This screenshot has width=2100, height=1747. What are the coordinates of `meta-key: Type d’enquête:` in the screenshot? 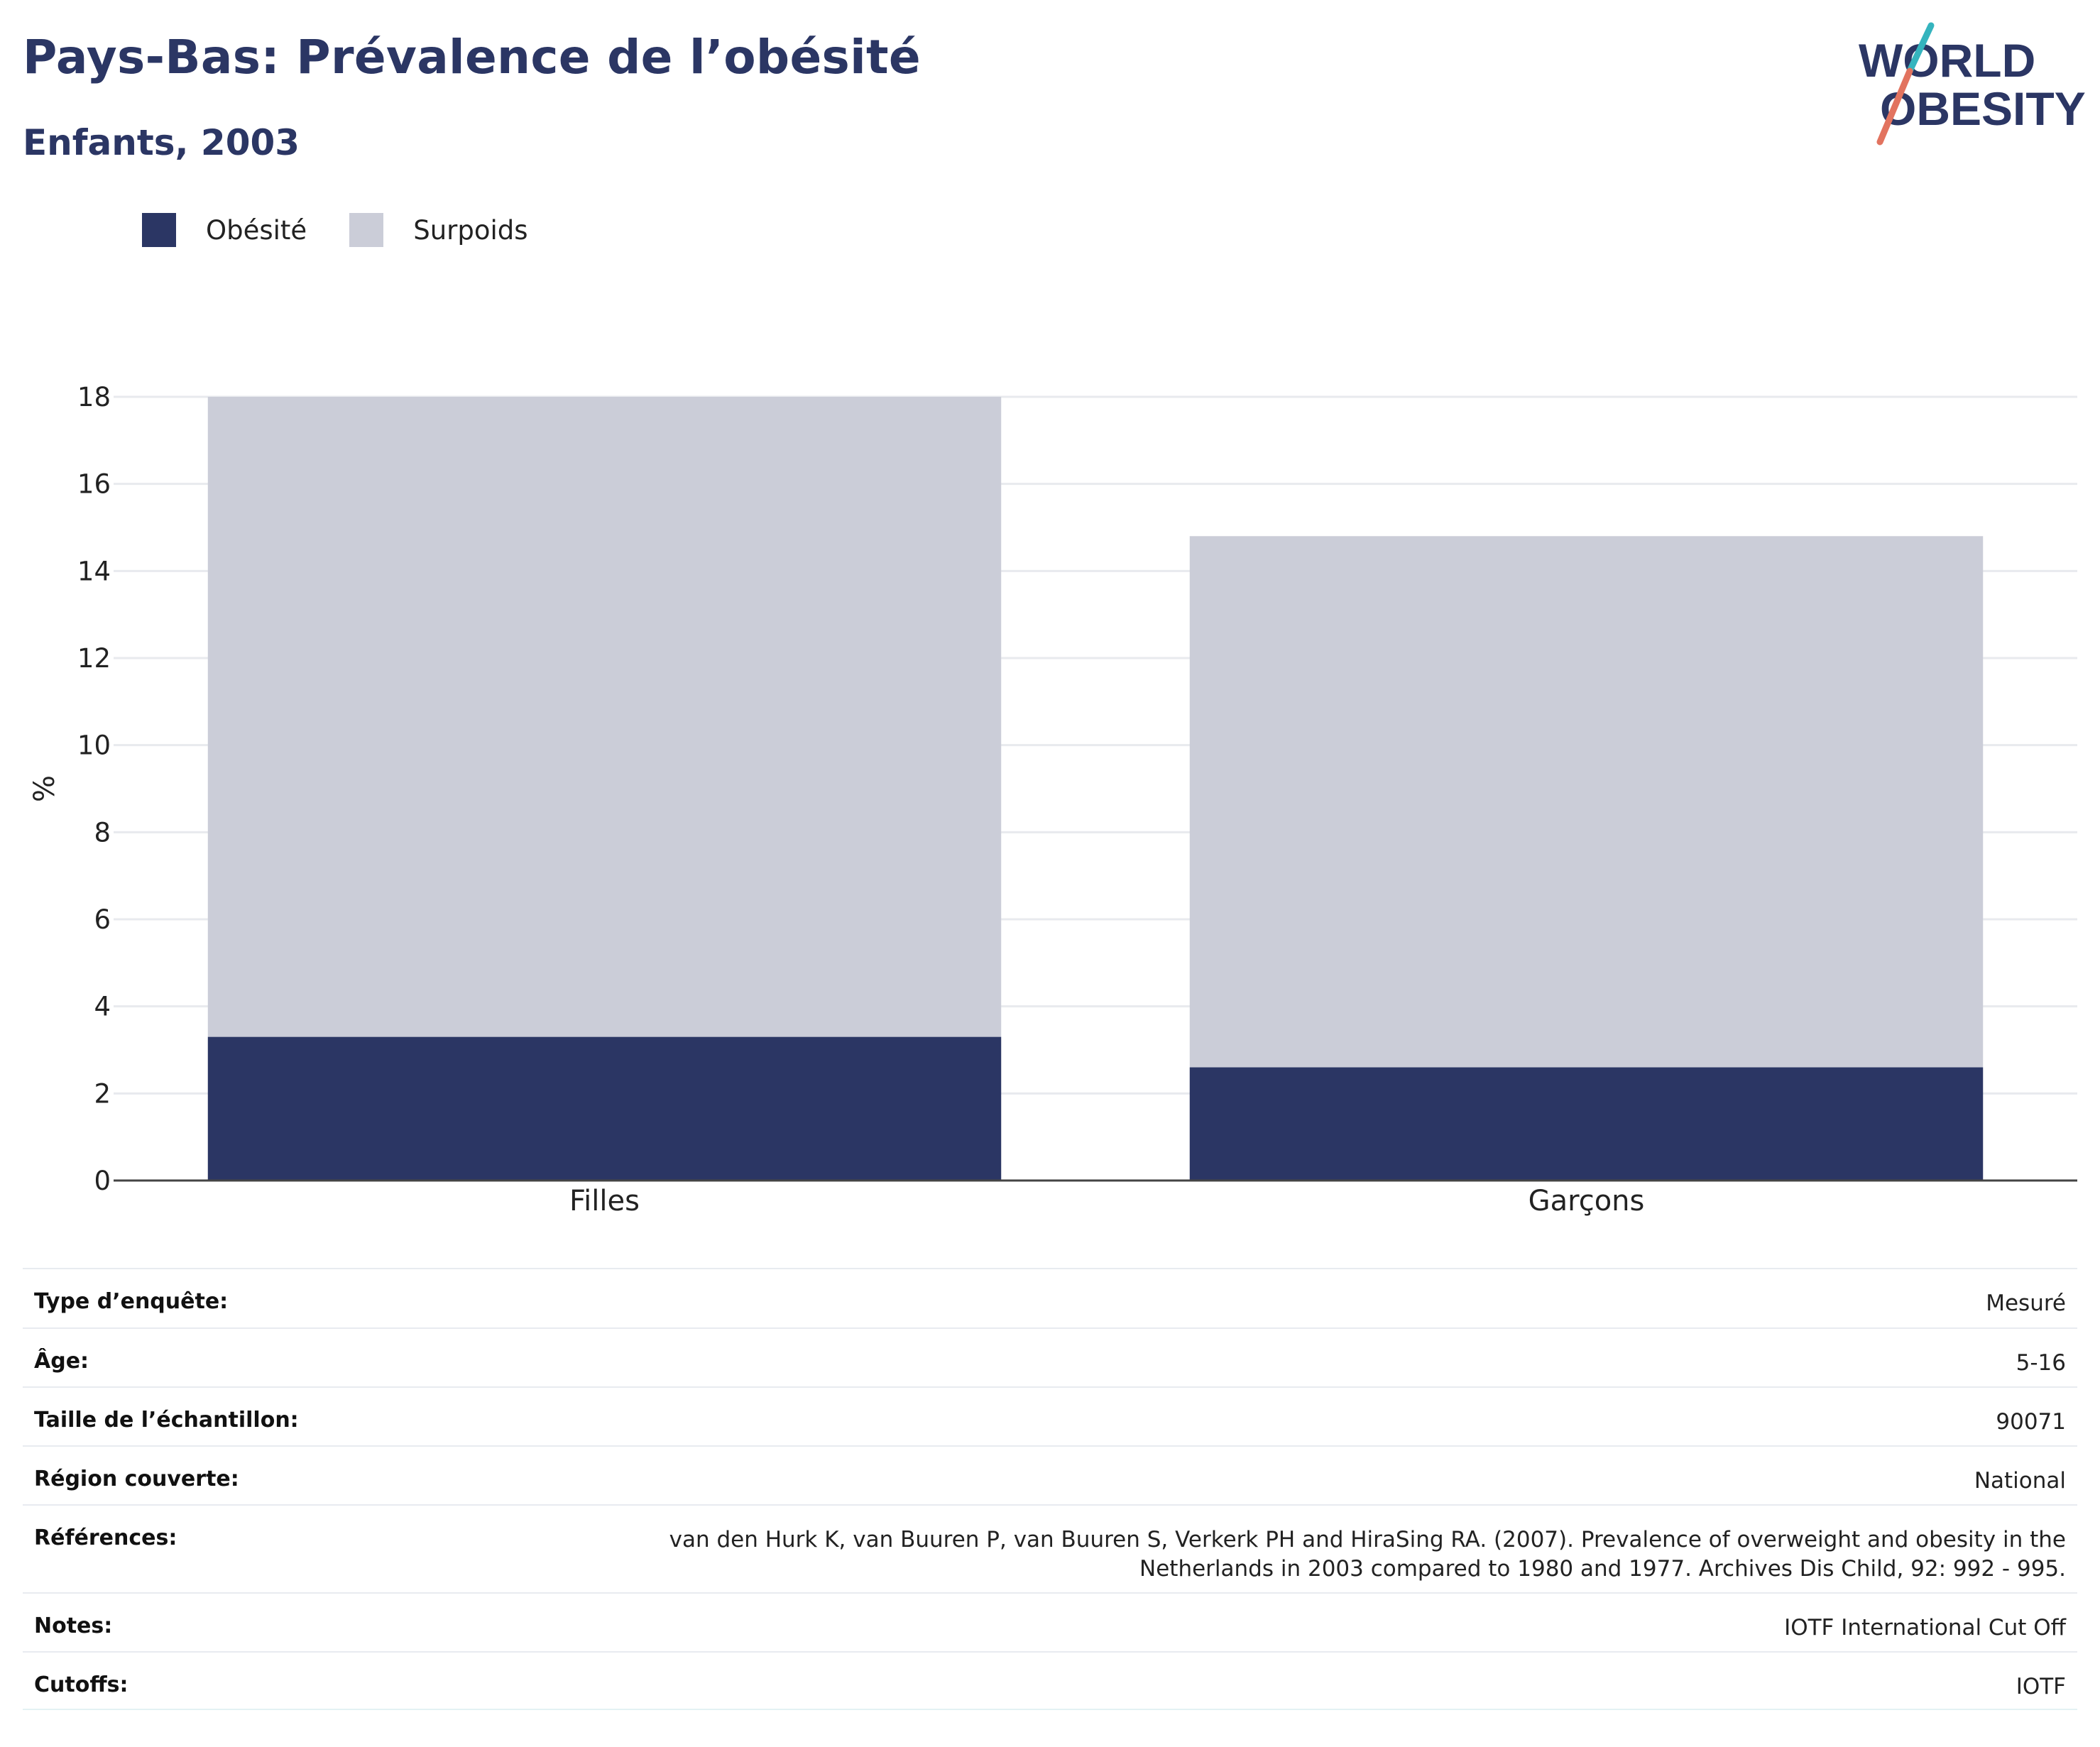 It's located at (131, 1301).